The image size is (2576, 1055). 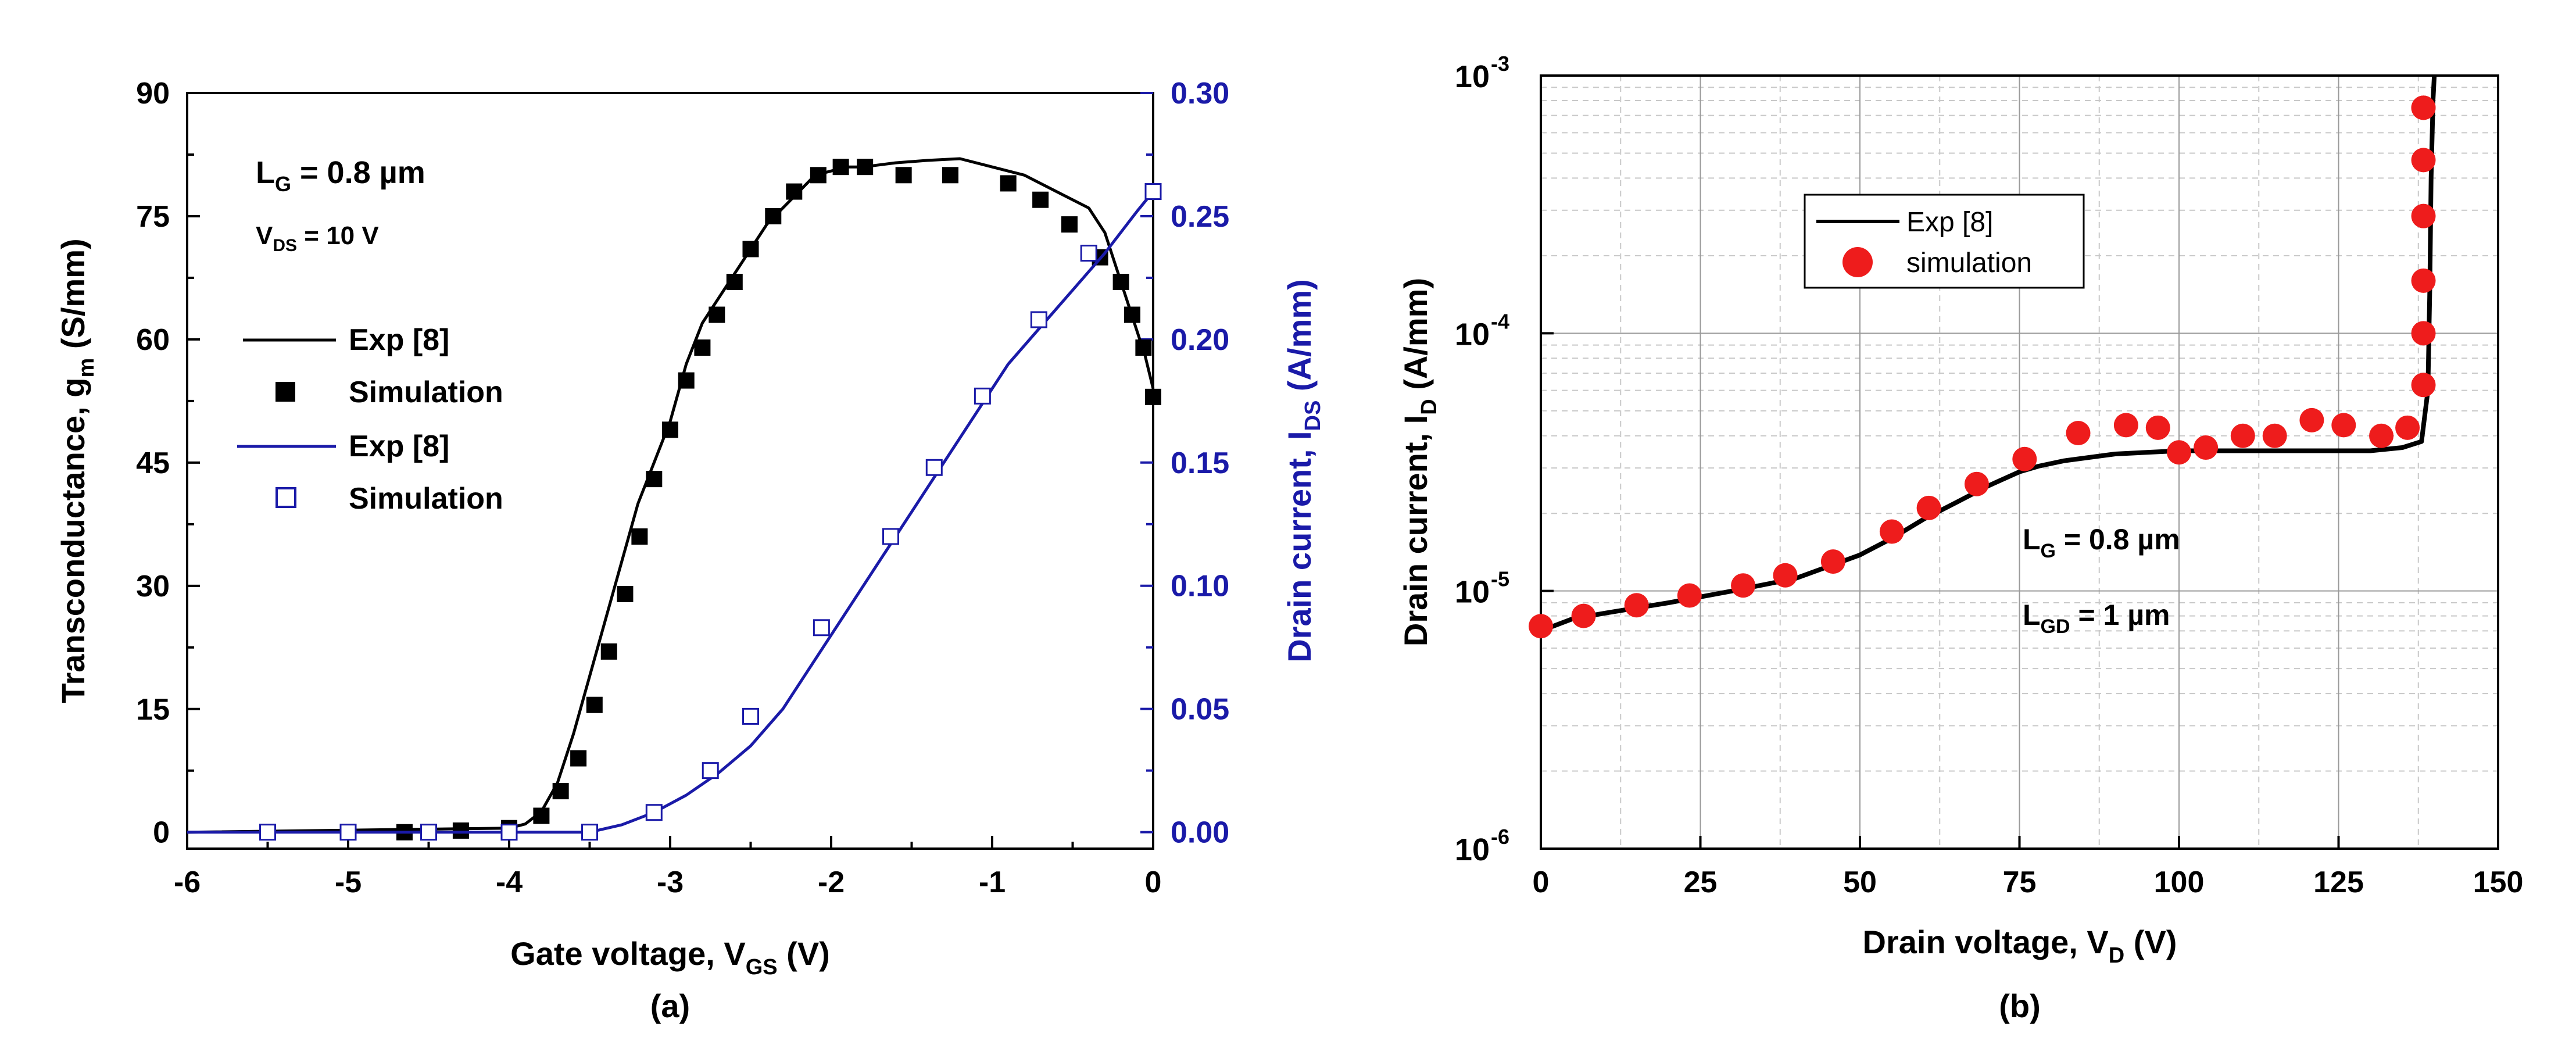 I want to click on legend-b-item-1: Exp [8], so click(x=1950, y=222).